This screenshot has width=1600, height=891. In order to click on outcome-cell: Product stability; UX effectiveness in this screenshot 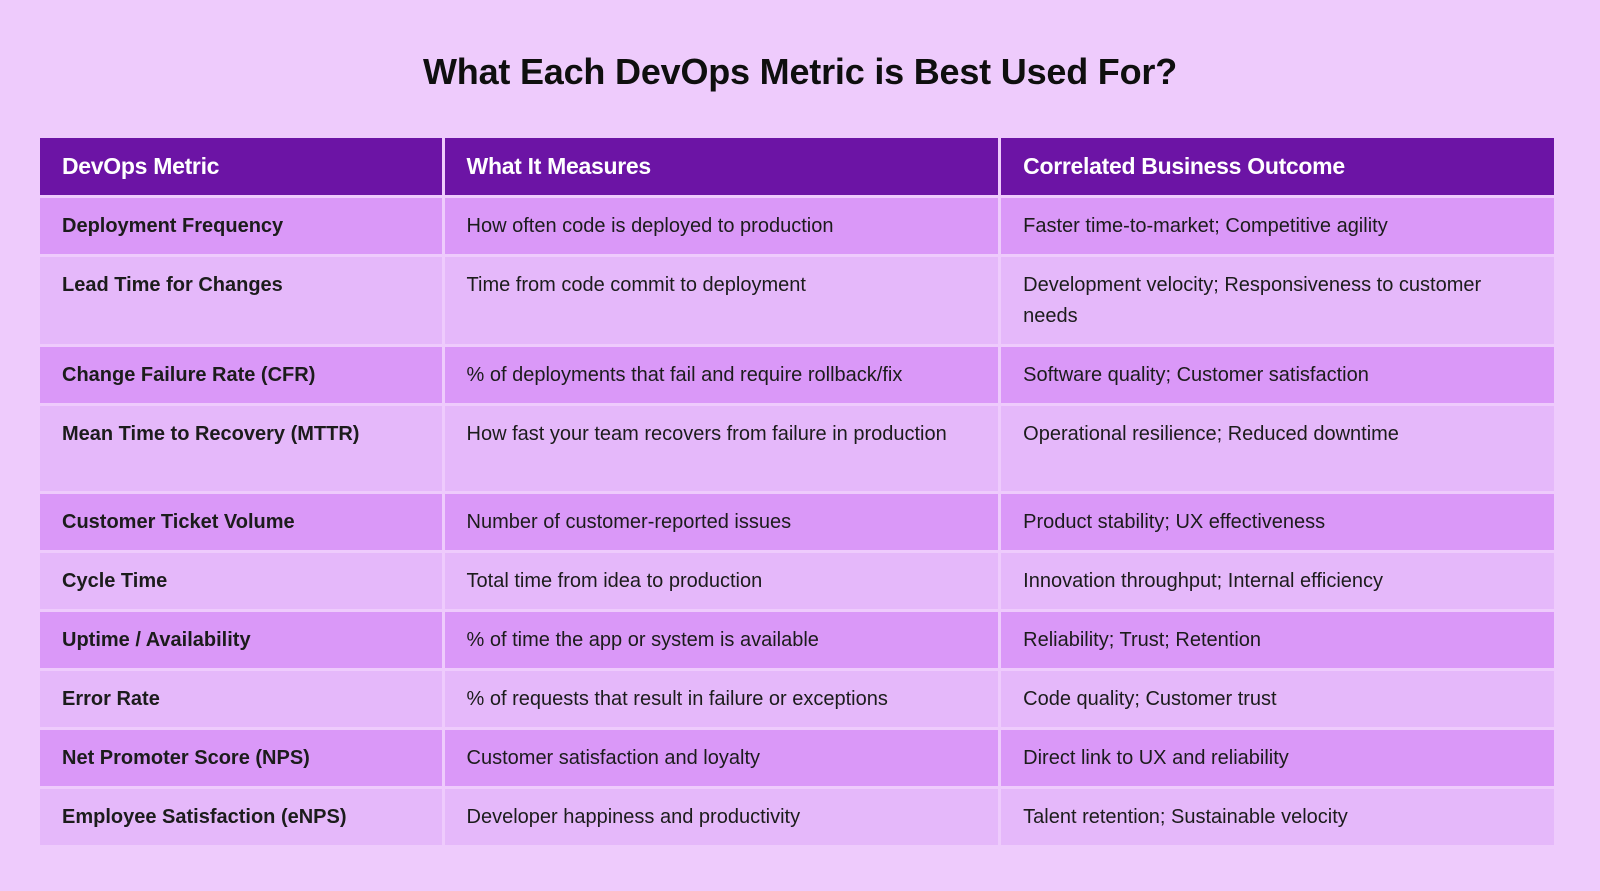, I will do `click(1277, 522)`.